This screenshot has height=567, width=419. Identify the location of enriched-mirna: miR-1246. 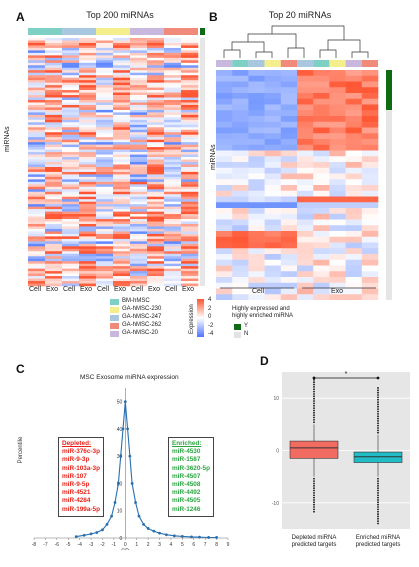
(186, 509).